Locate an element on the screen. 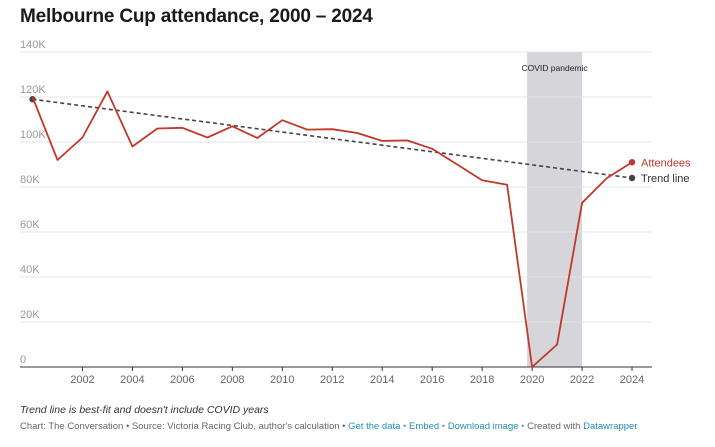  covid-band: COVID pandemic is located at coordinates (555, 209).